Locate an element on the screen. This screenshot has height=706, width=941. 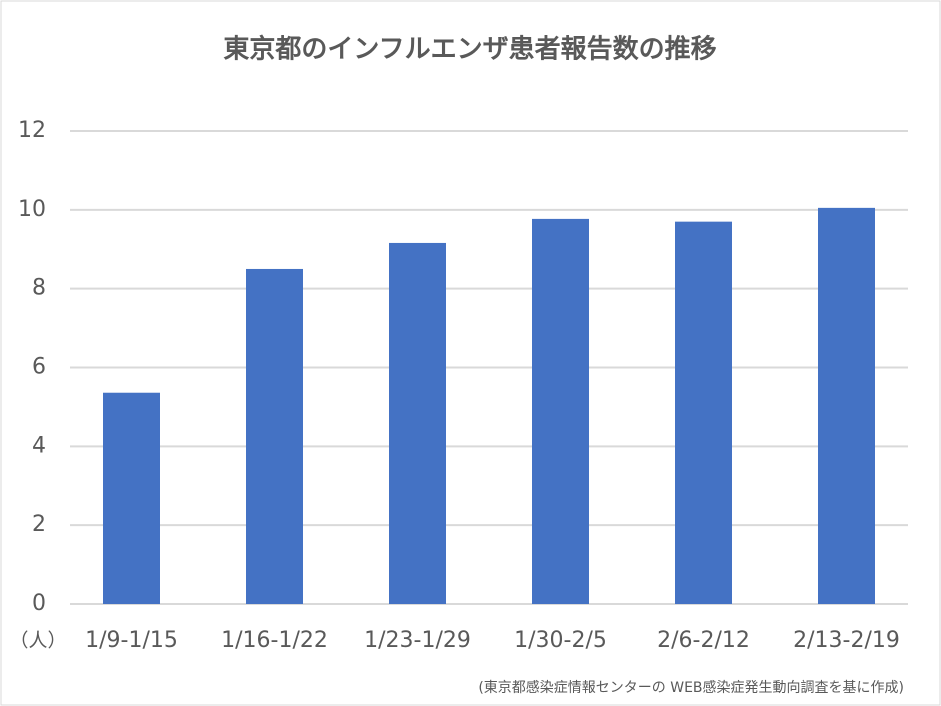
x-tick-label: 1/16-1/22 is located at coordinates (274, 640).